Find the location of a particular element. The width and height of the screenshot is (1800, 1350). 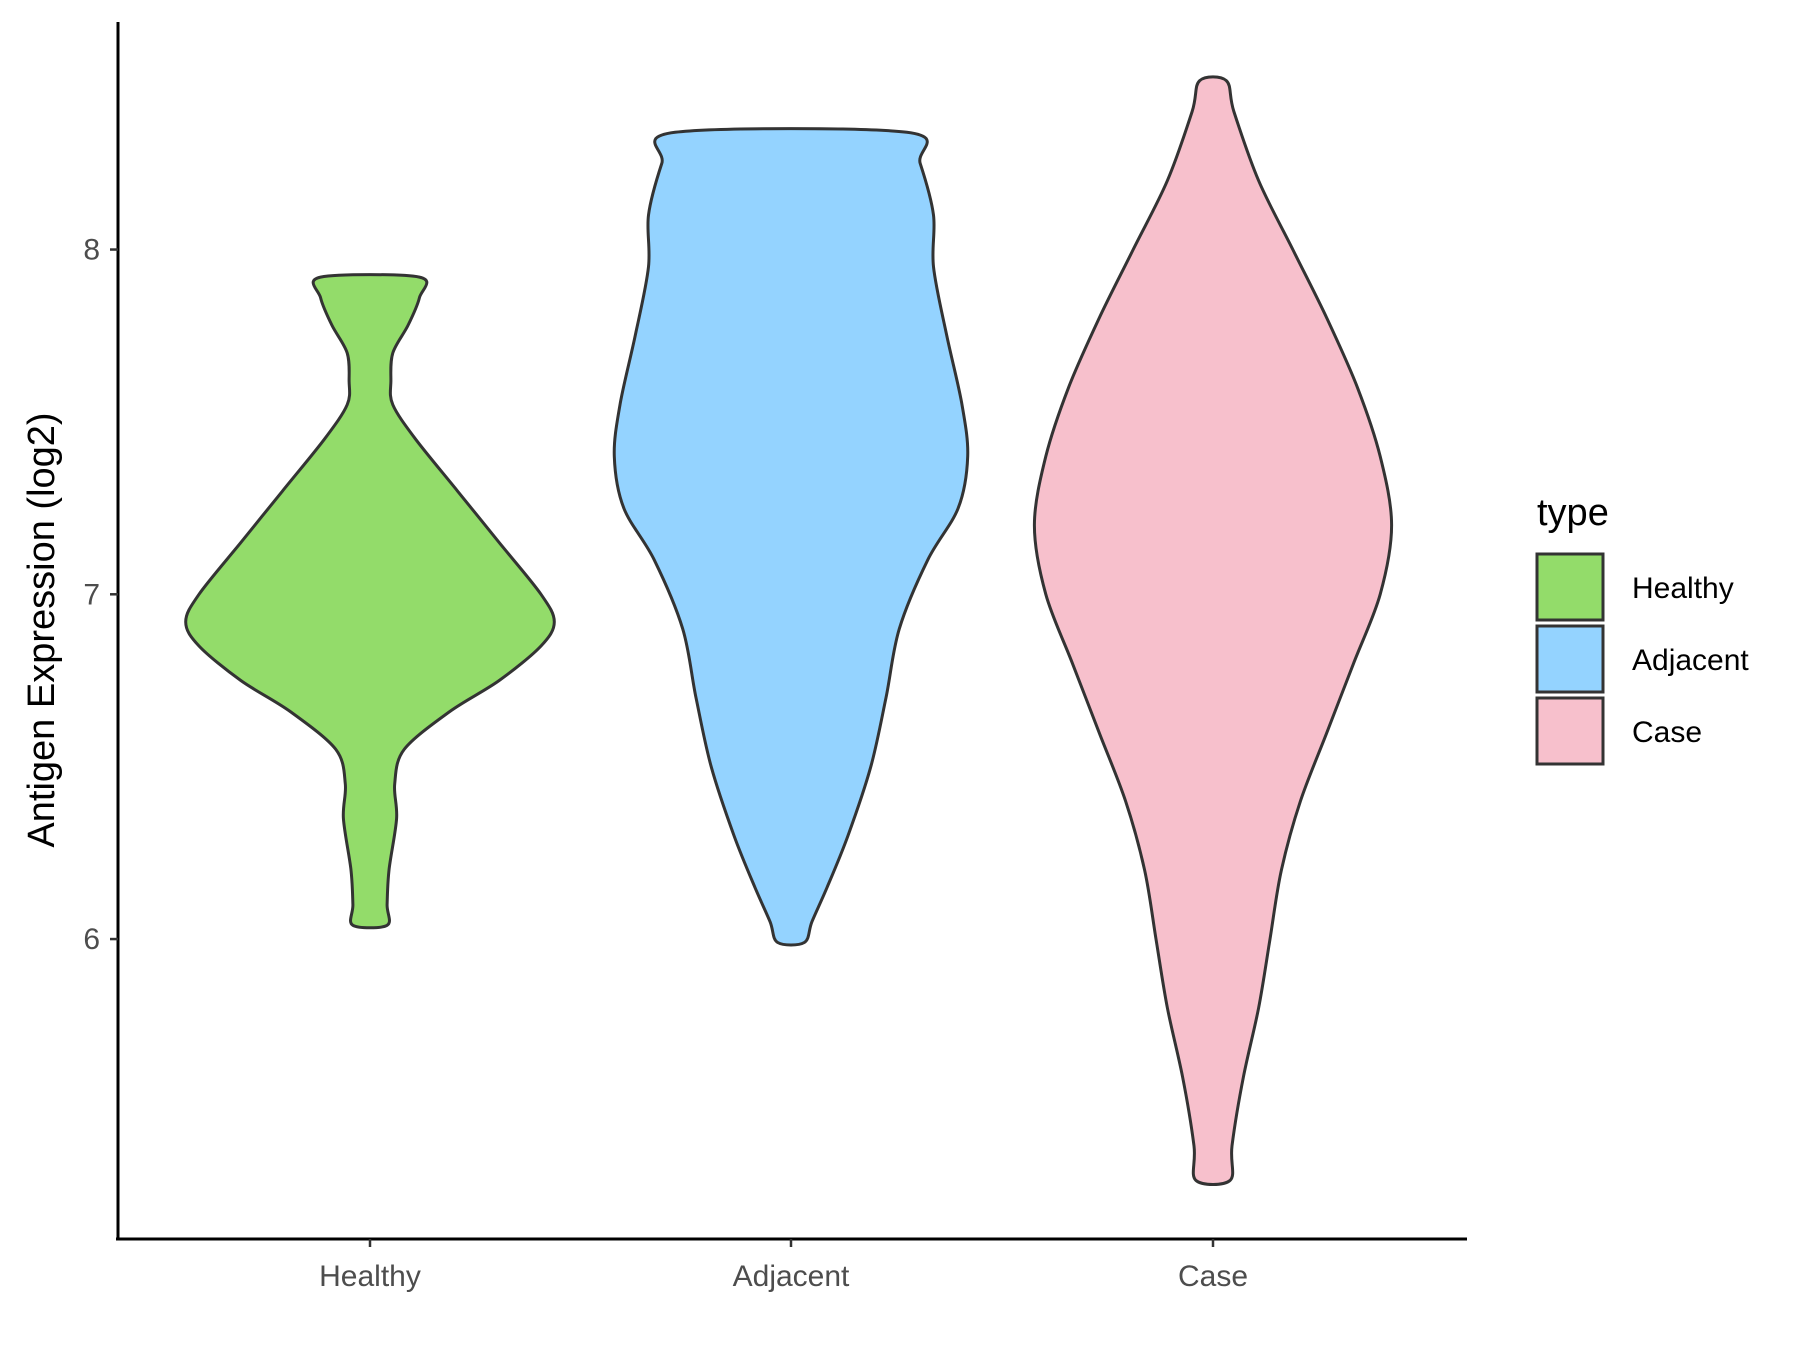

x-ticks: Healthy Adjacent Case is located at coordinates (783, 1266).